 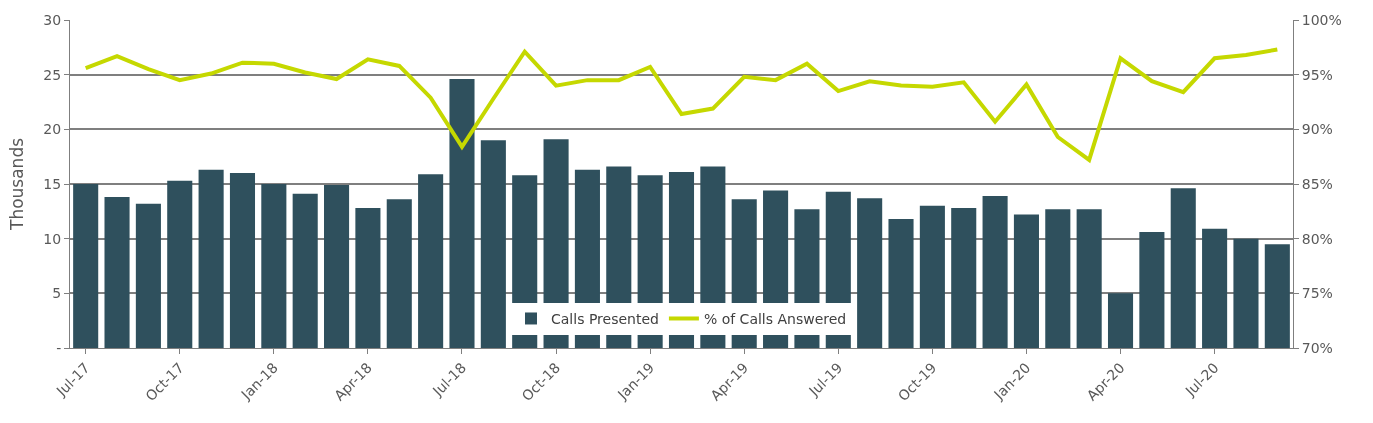 I want to click on legend-label: Calls Presented, so click(x=605, y=318).